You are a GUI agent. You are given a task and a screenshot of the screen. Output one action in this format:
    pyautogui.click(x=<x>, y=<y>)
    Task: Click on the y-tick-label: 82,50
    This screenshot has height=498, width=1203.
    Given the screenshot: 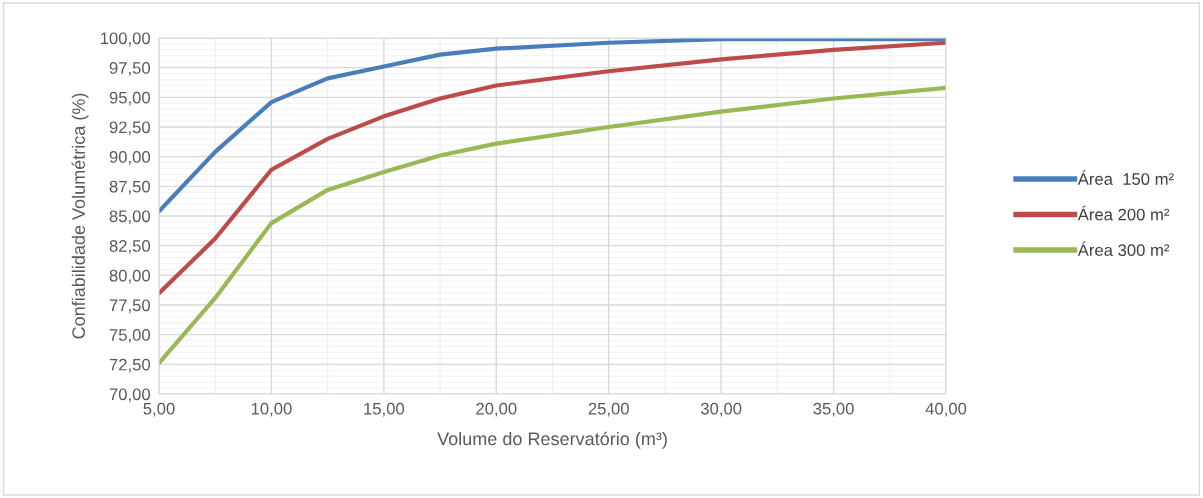 What is the action you would take?
    pyautogui.click(x=130, y=247)
    